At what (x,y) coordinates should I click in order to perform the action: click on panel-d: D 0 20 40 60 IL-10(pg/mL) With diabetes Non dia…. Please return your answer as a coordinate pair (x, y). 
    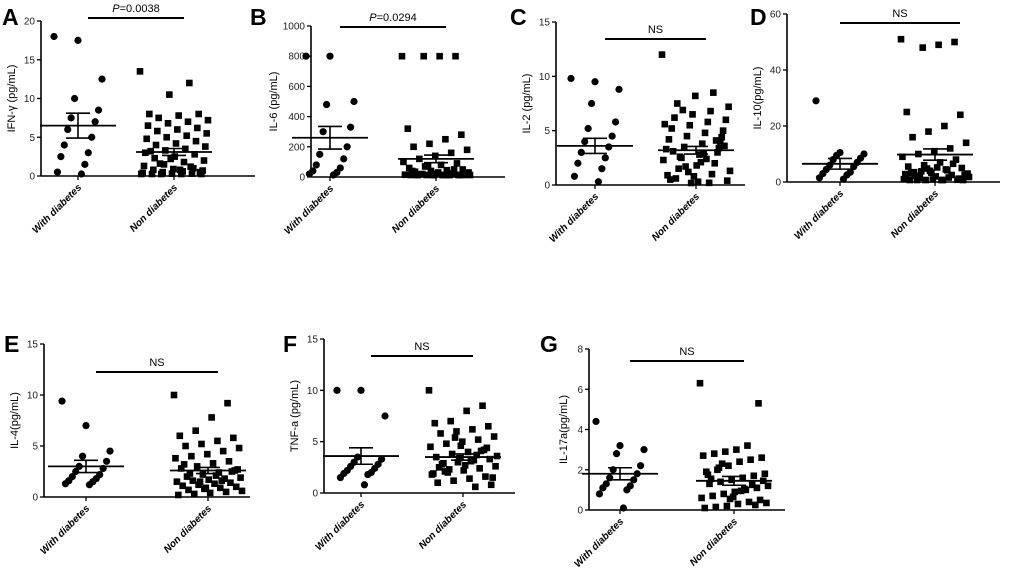
    Looking at the image, I should click on (875, 123).